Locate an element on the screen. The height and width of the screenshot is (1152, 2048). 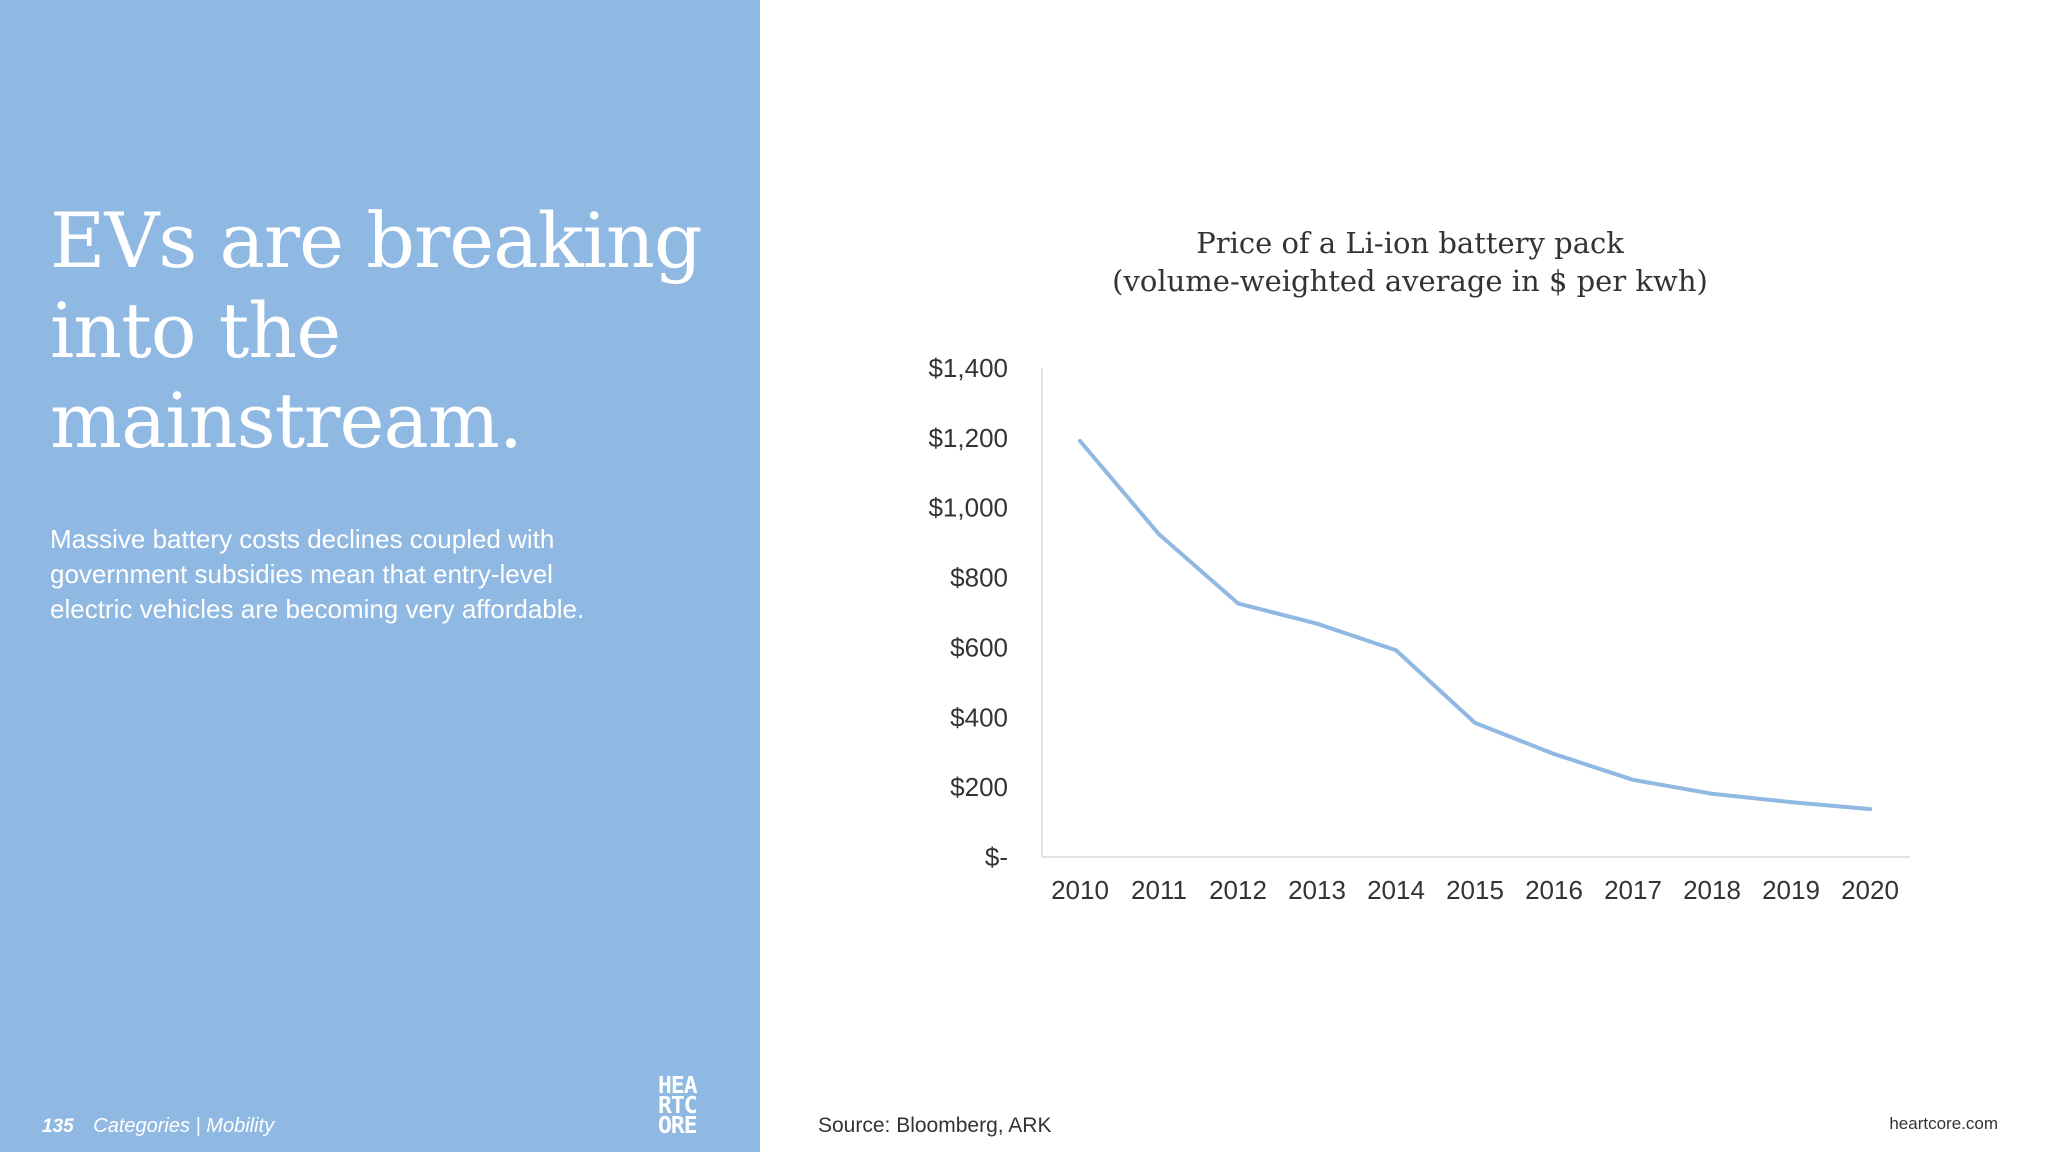
y-tick-label: $1,200 is located at coordinates (968, 438).